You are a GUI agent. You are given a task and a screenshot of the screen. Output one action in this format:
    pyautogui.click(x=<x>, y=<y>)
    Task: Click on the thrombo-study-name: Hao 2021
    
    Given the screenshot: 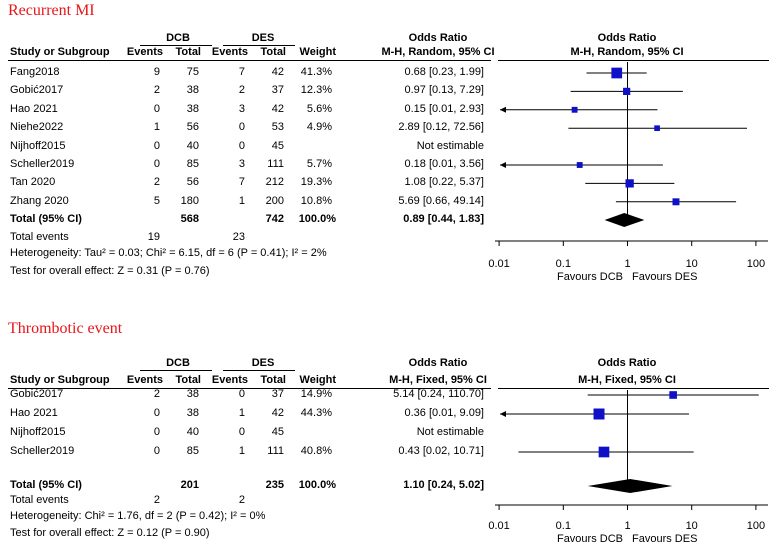 What is the action you would take?
    pyautogui.click(x=34, y=413)
    